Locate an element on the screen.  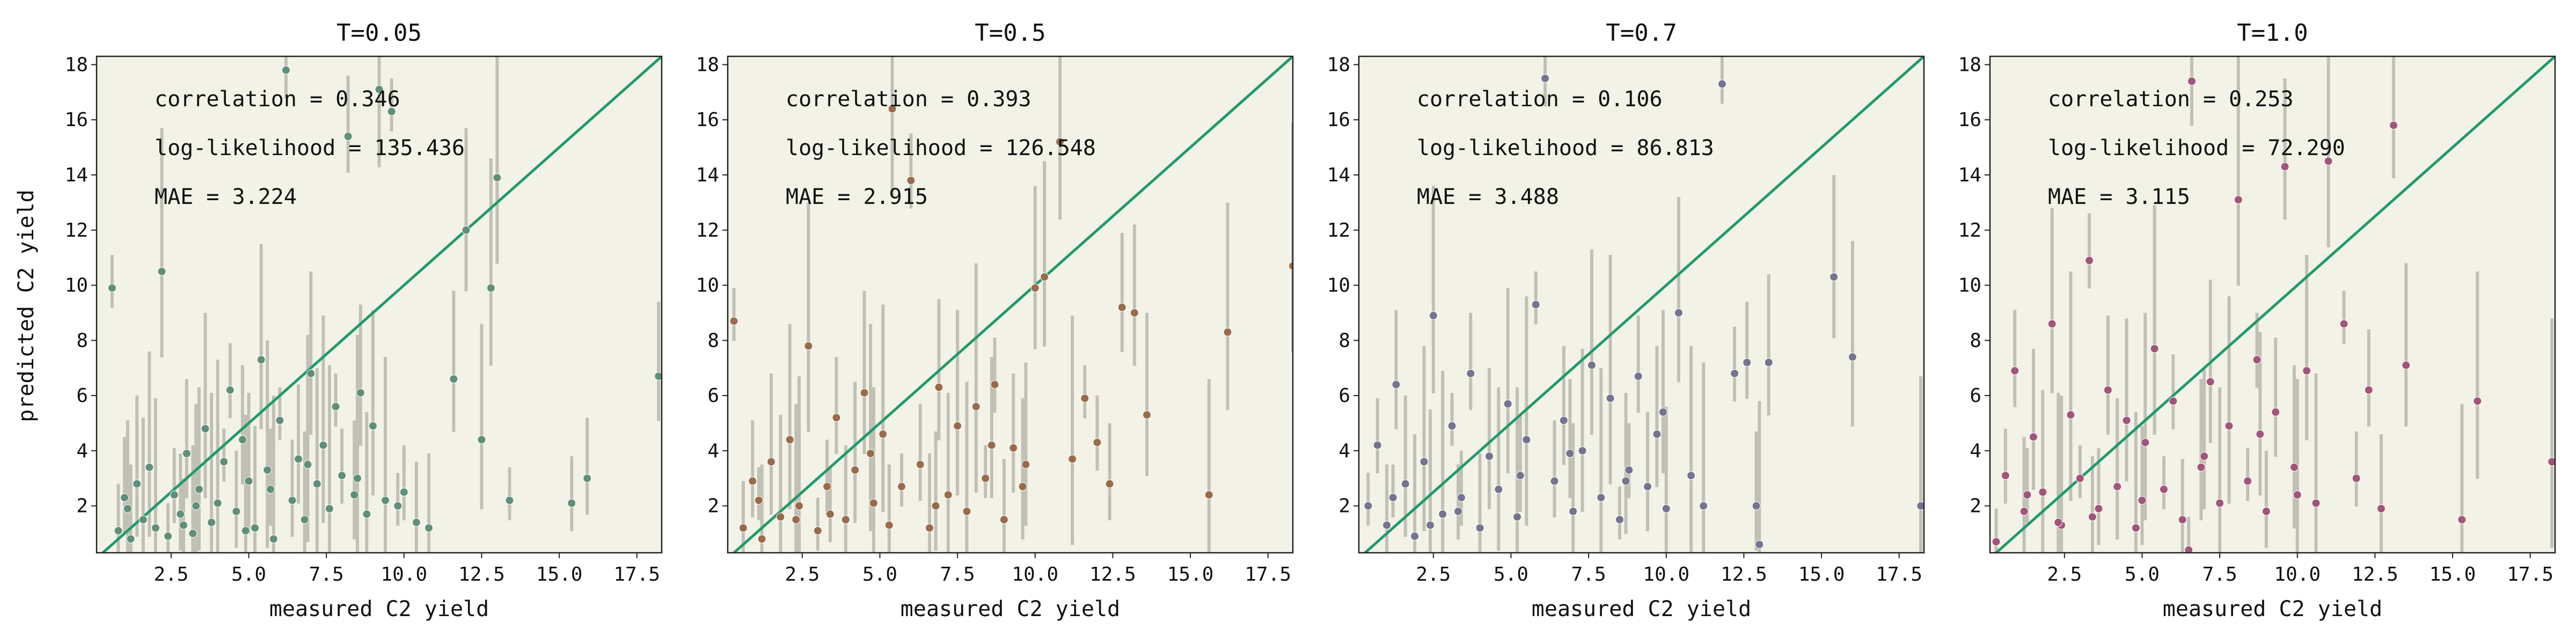
y-tick-label: 14 is located at coordinates (1338, 175).